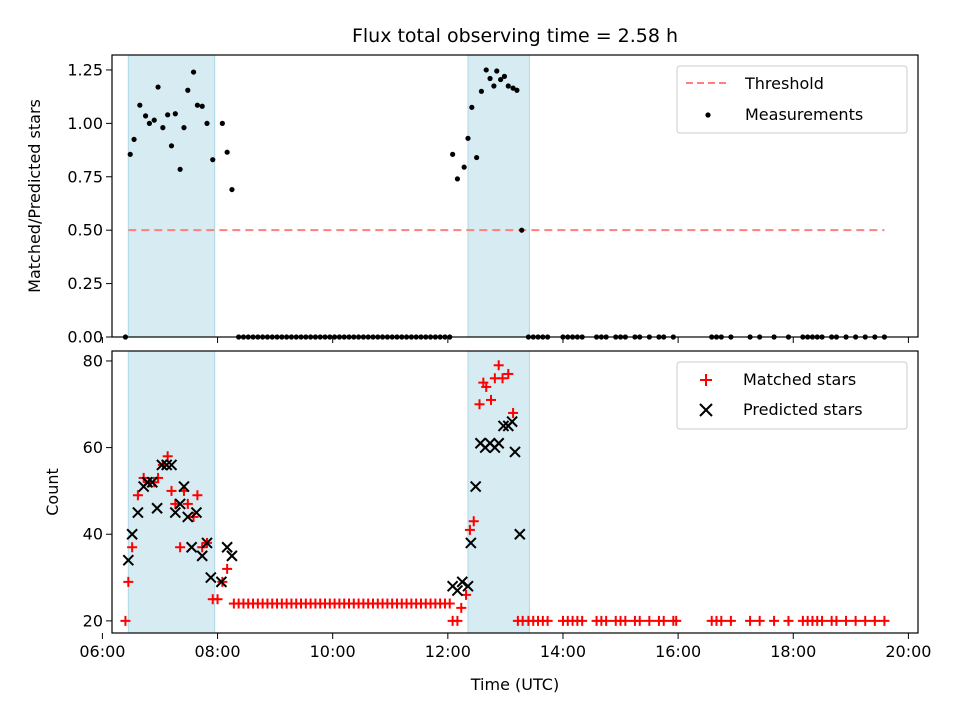 The width and height of the screenshot is (960, 724). I want to click on bottom-x-ticks: 06:00 08:00 10:00 12:00 14:00 16:00 18:00 20:00, so click(505, 647).